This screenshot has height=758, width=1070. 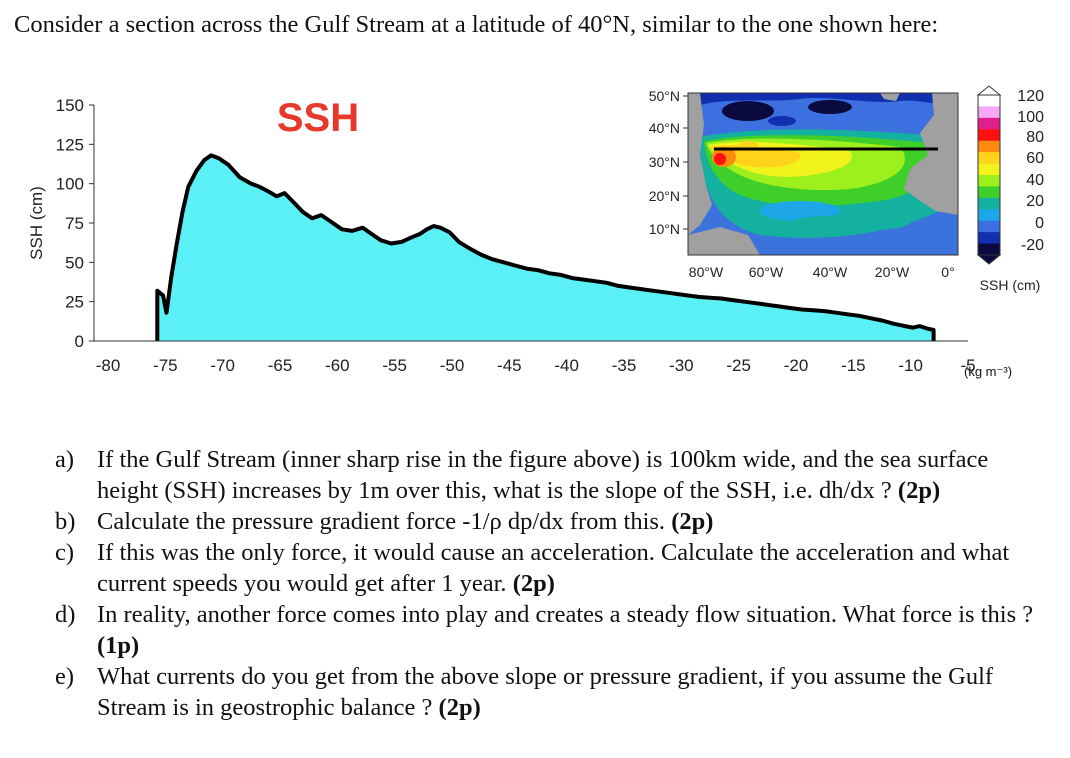 What do you see at coordinates (1032, 245) in the screenshot?
I see `colorbar-tick-label: -20` at bounding box center [1032, 245].